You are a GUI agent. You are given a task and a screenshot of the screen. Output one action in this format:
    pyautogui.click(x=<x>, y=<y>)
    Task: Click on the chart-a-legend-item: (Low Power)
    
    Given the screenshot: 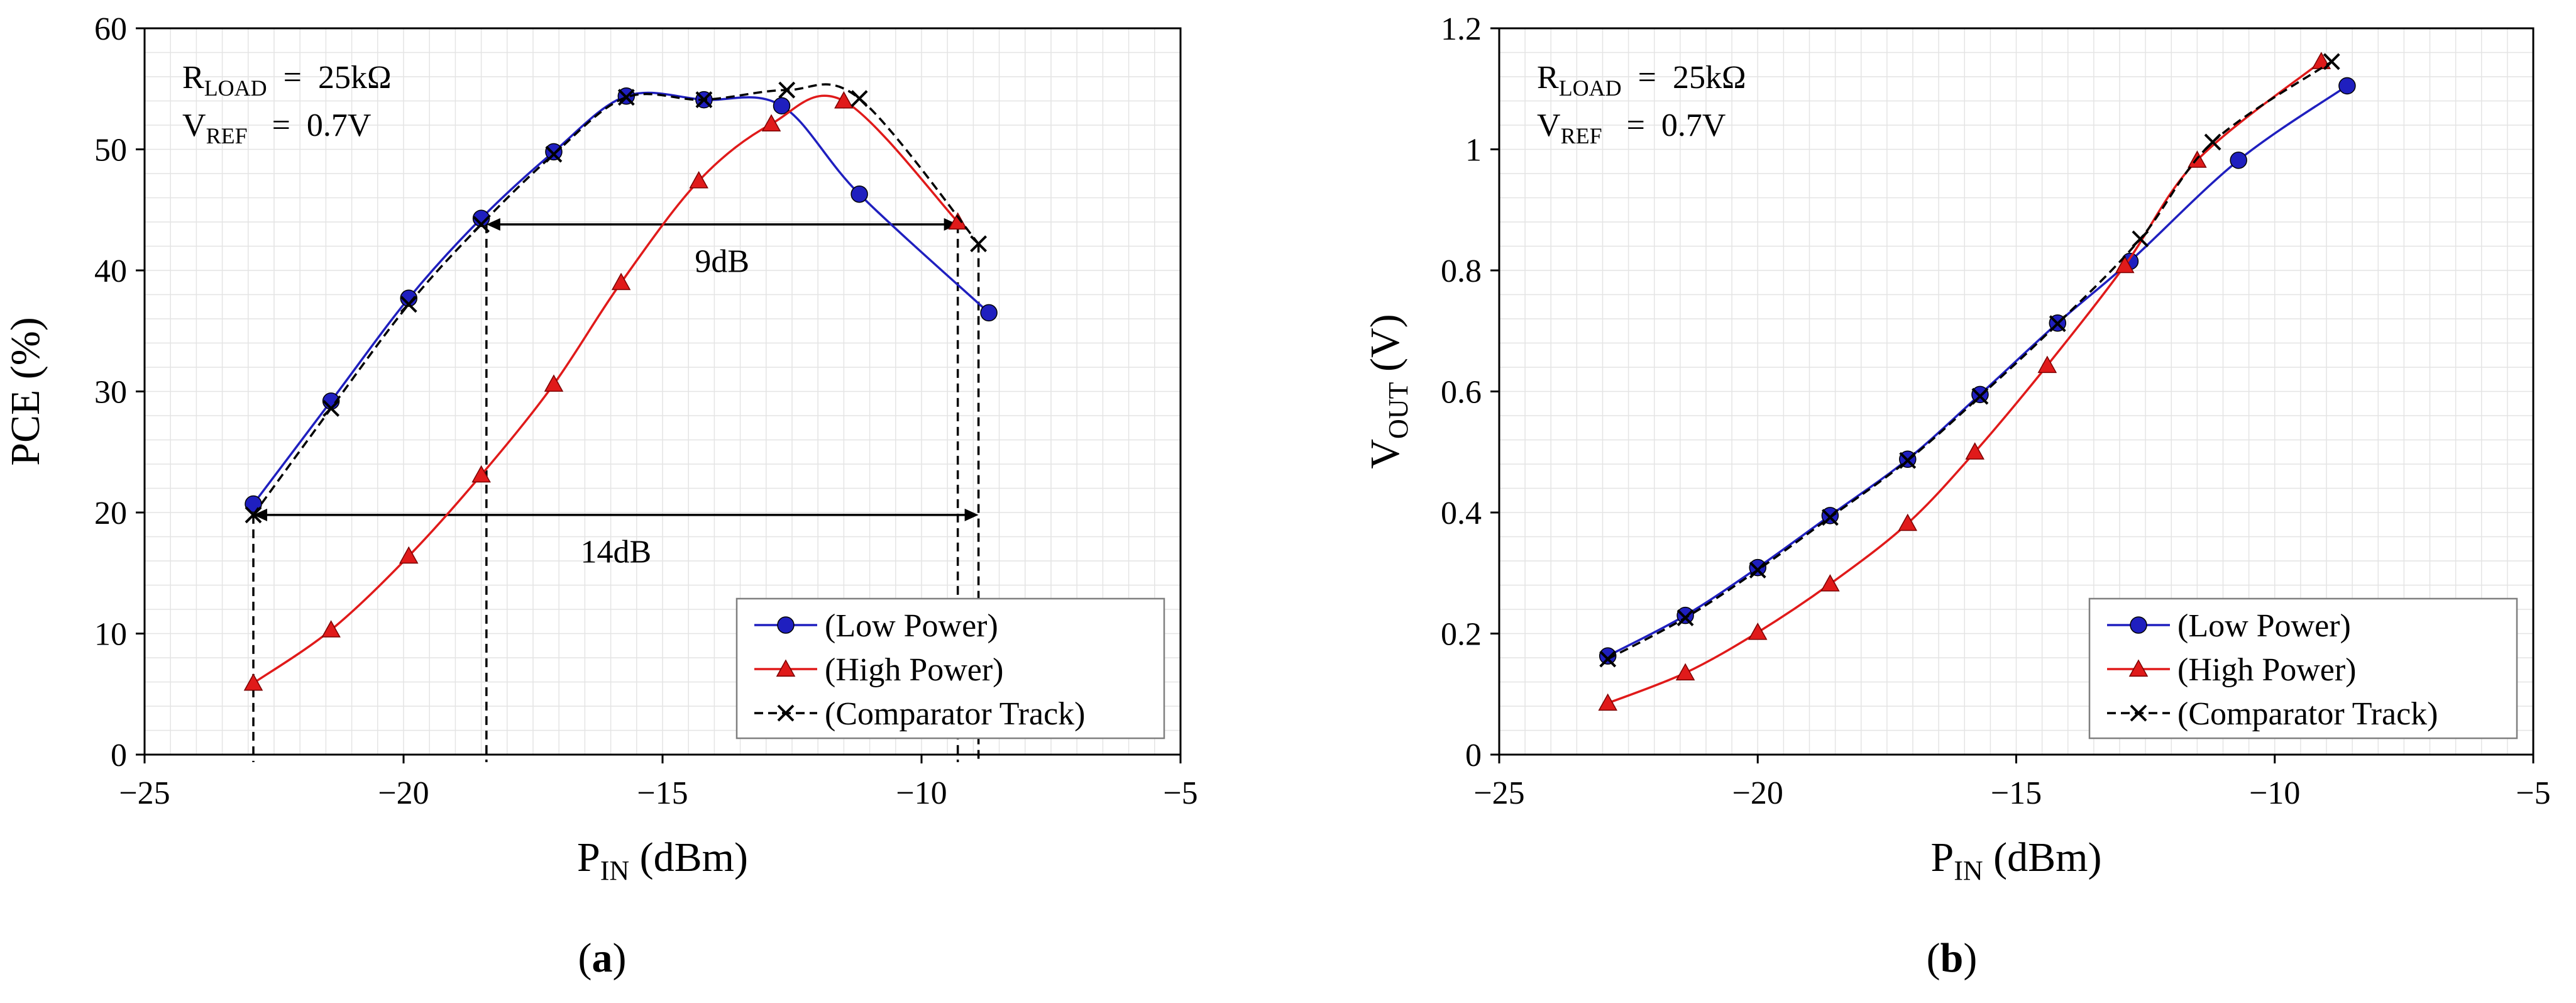 What is the action you would take?
    pyautogui.click(x=876, y=626)
    